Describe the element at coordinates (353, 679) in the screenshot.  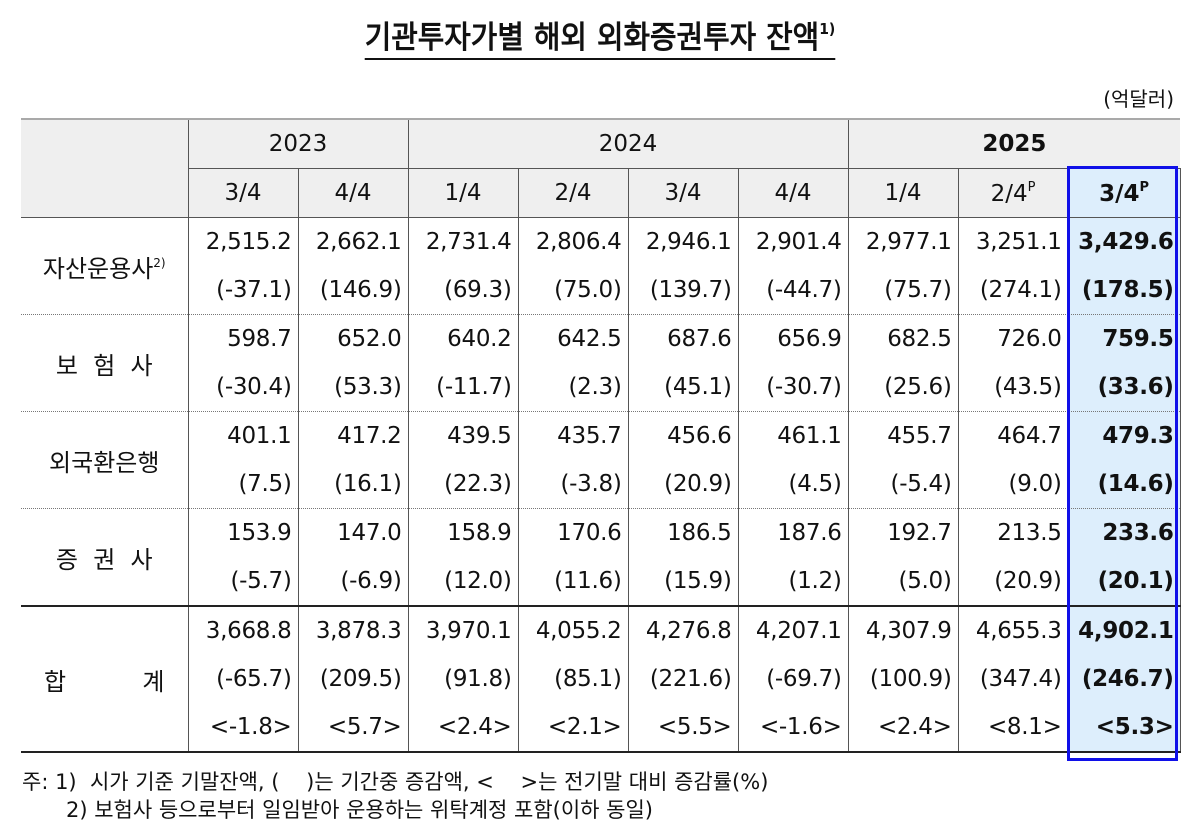
I see `cell-change: (209.5)` at that location.